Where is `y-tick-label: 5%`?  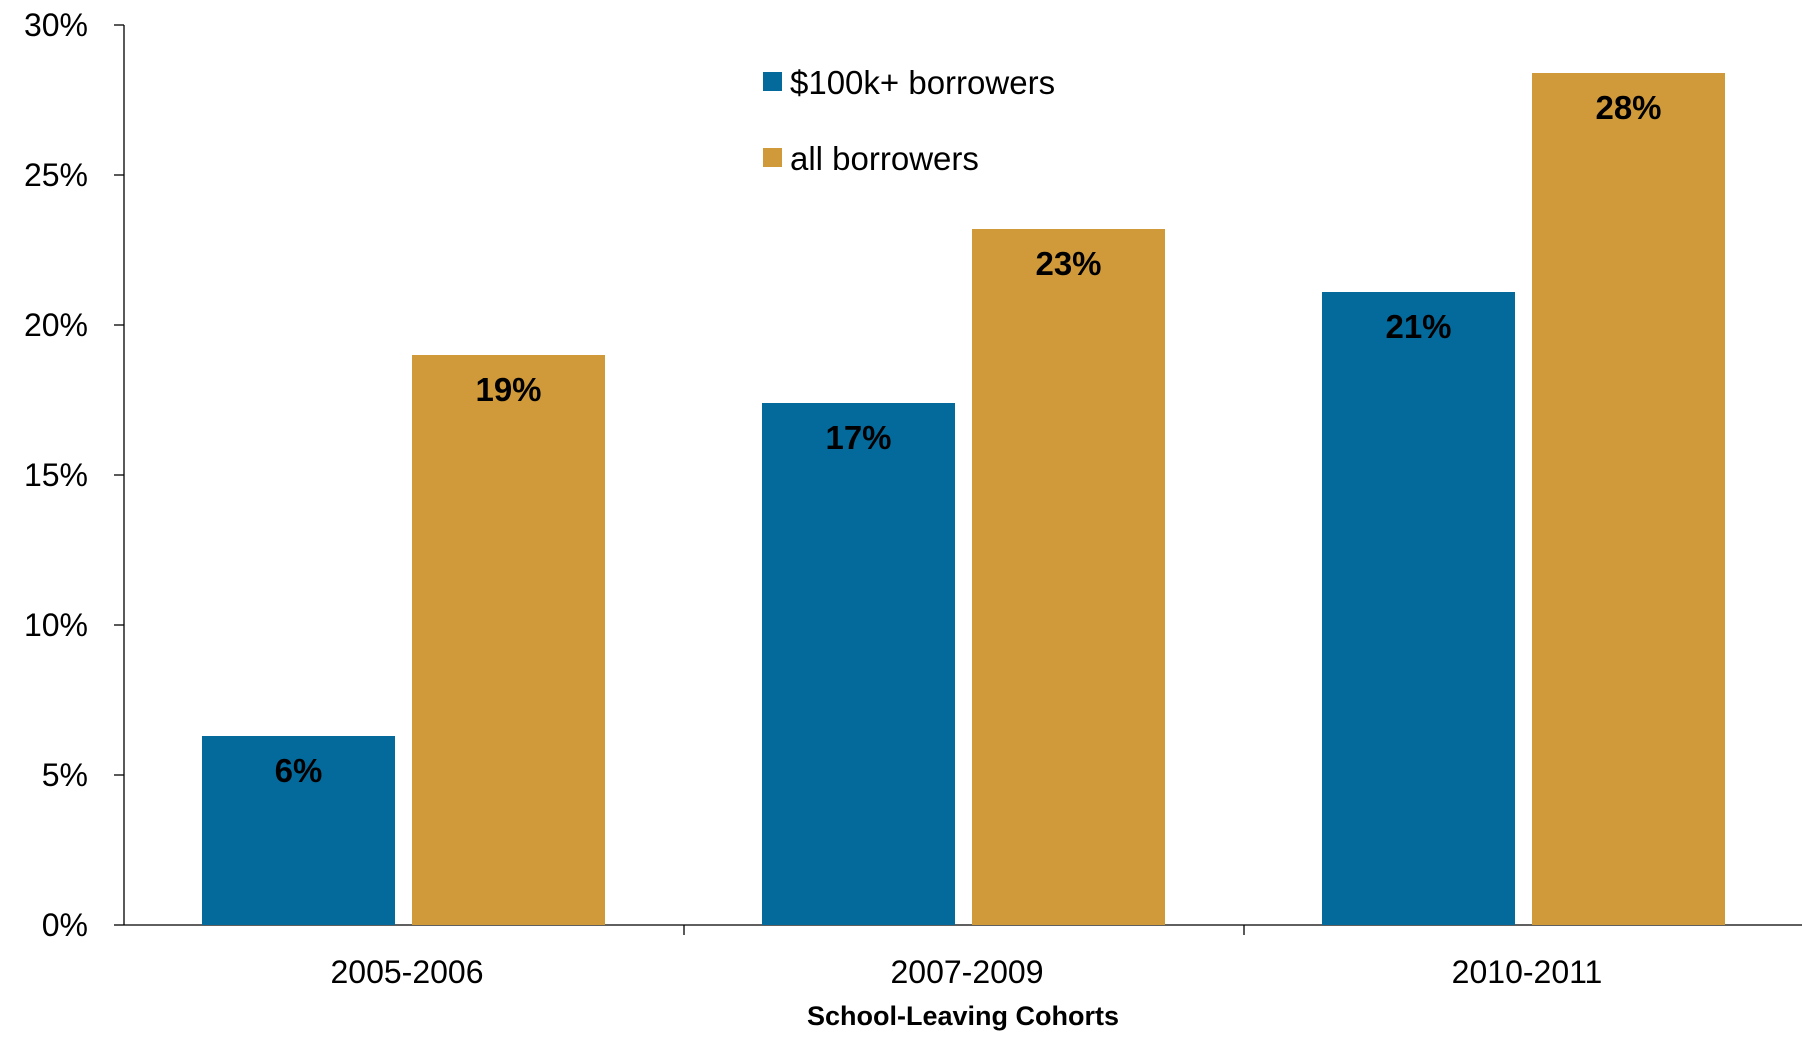 y-tick-label: 5% is located at coordinates (65, 775).